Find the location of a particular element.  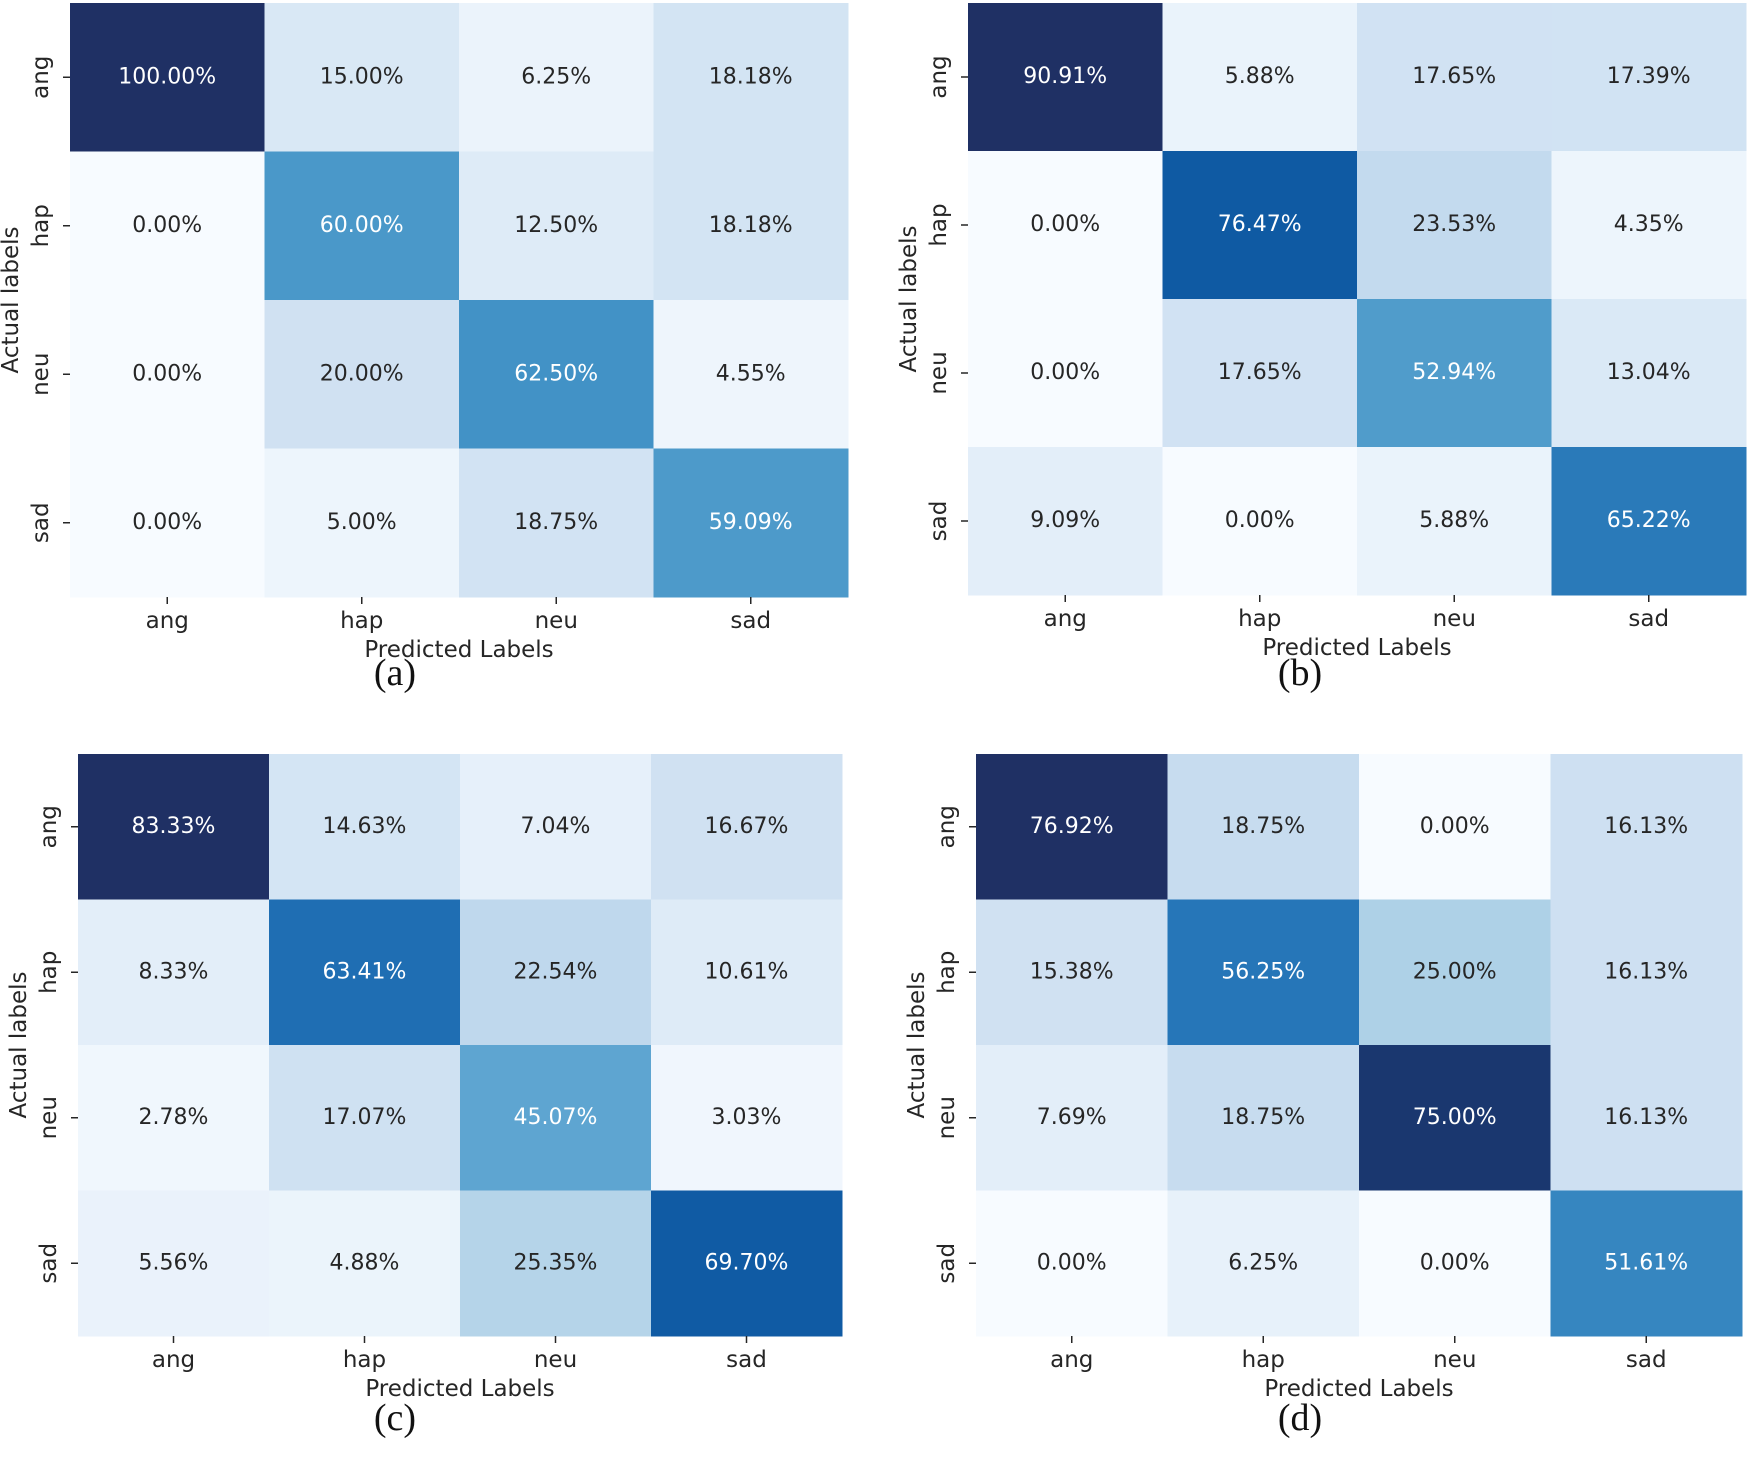

cell-ang-sad is located at coordinates (1649, 77).